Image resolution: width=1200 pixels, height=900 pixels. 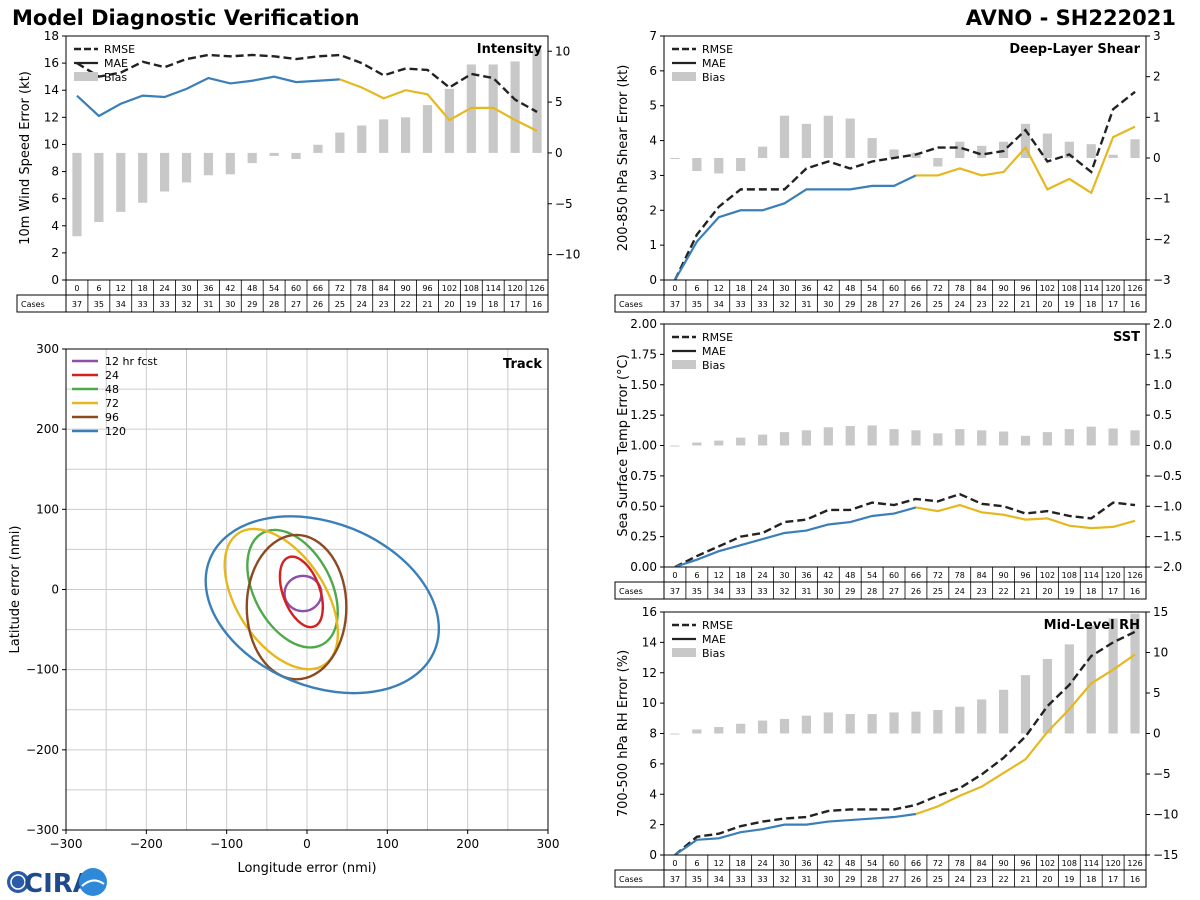 I want to click on intensity-case-count: 34, so click(x=121, y=304).